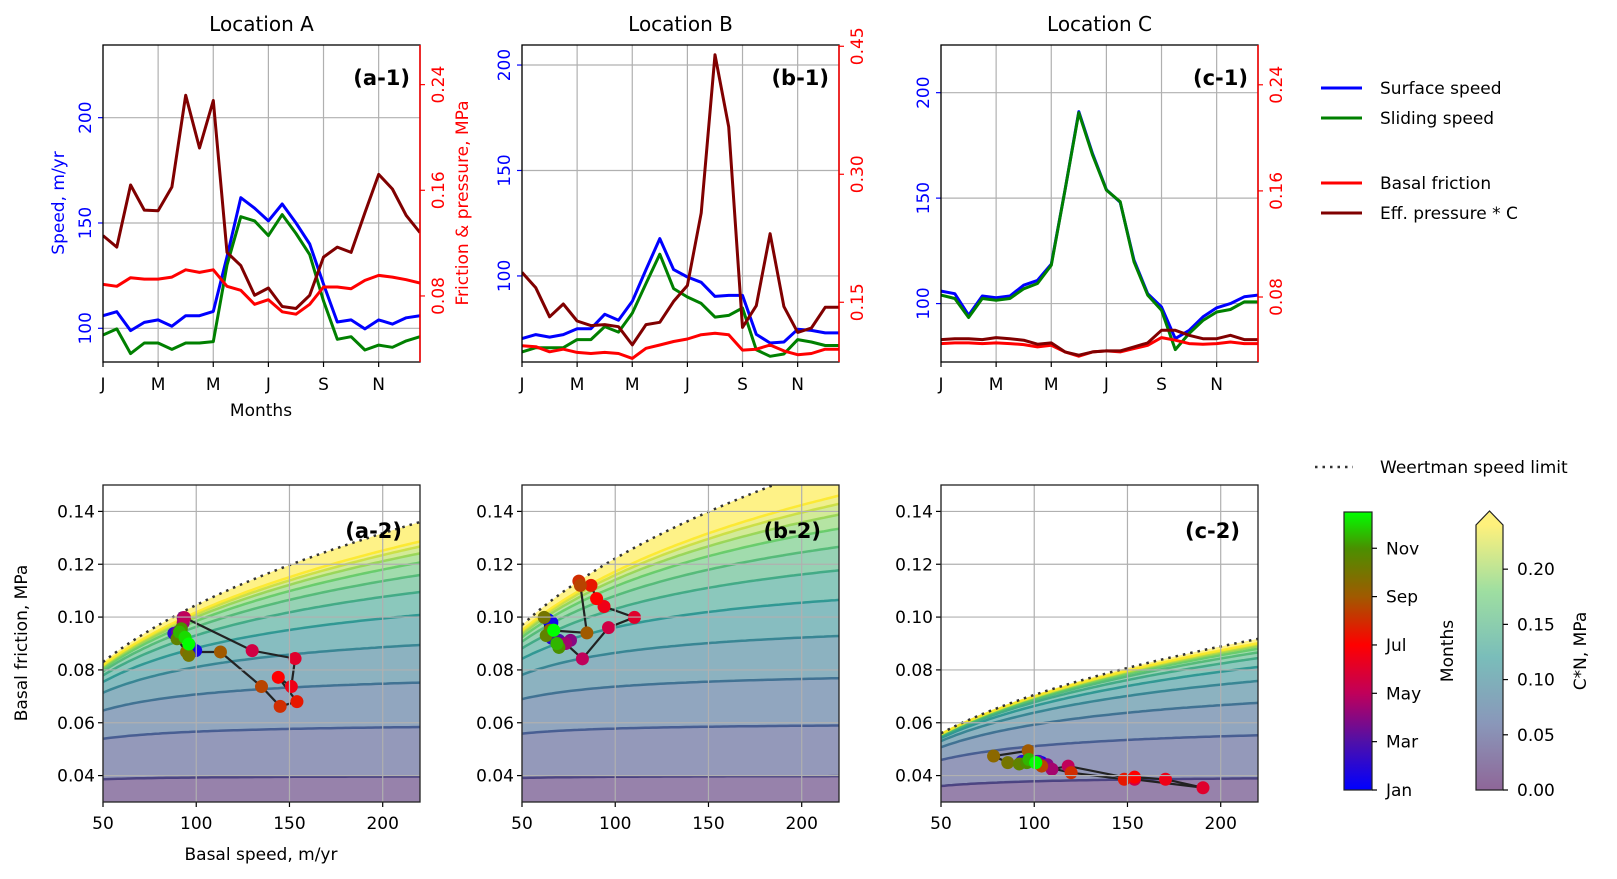 Image resolution: width=1617 pixels, height=879 pixels. I want to click on panel-title: Location B, so click(680, 24).